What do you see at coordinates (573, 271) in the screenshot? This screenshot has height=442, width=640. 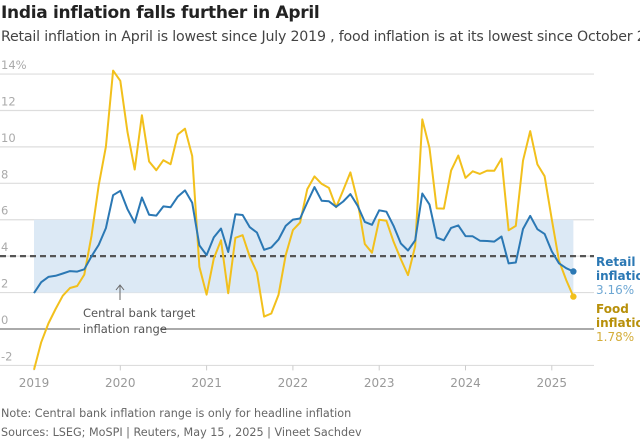 I see `retail-end-point` at bounding box center [573, 271].